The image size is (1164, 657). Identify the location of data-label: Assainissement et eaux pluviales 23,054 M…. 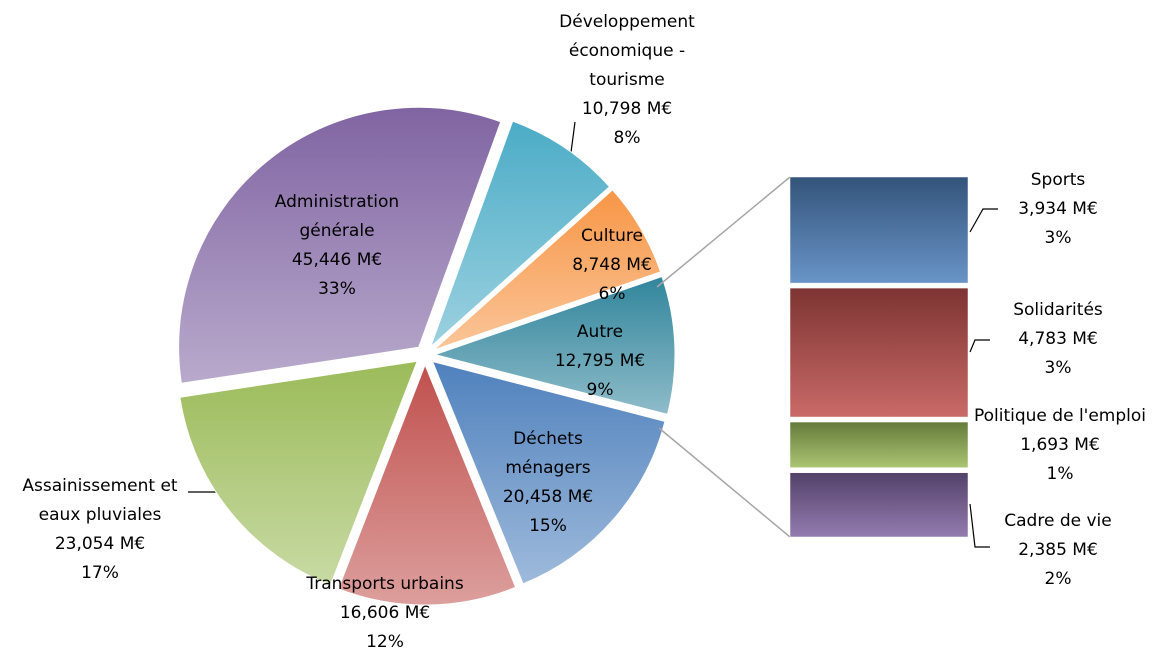
(100, 530).